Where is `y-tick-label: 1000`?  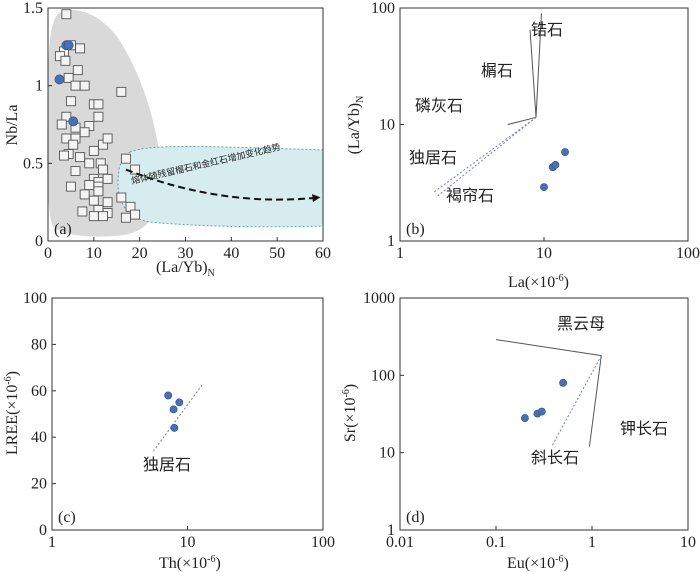 y-tick-label: 1000 is located at coordinates (379, 298).